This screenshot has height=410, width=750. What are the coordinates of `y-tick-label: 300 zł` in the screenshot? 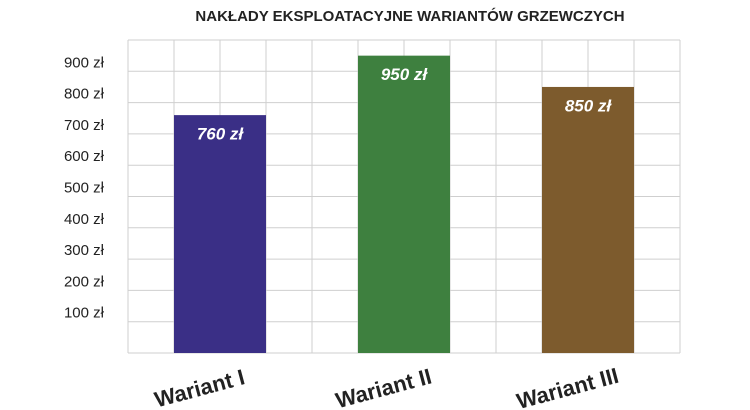 It's located at (84, 250).